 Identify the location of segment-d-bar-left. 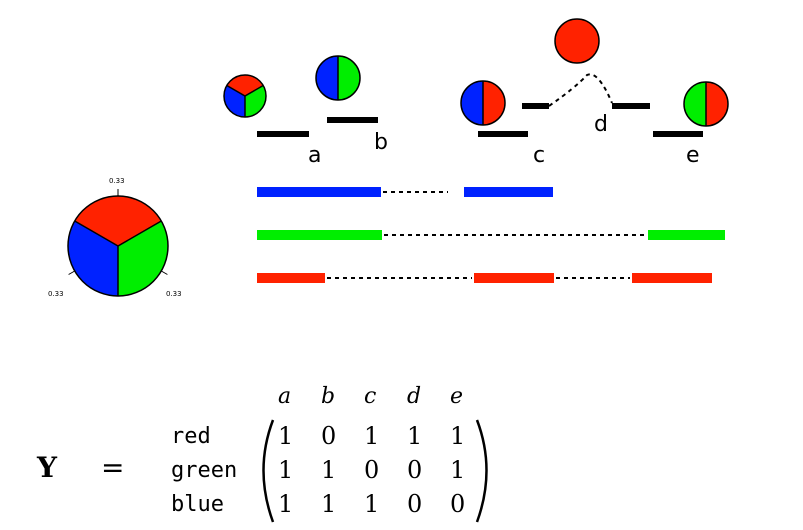
(535, 106).